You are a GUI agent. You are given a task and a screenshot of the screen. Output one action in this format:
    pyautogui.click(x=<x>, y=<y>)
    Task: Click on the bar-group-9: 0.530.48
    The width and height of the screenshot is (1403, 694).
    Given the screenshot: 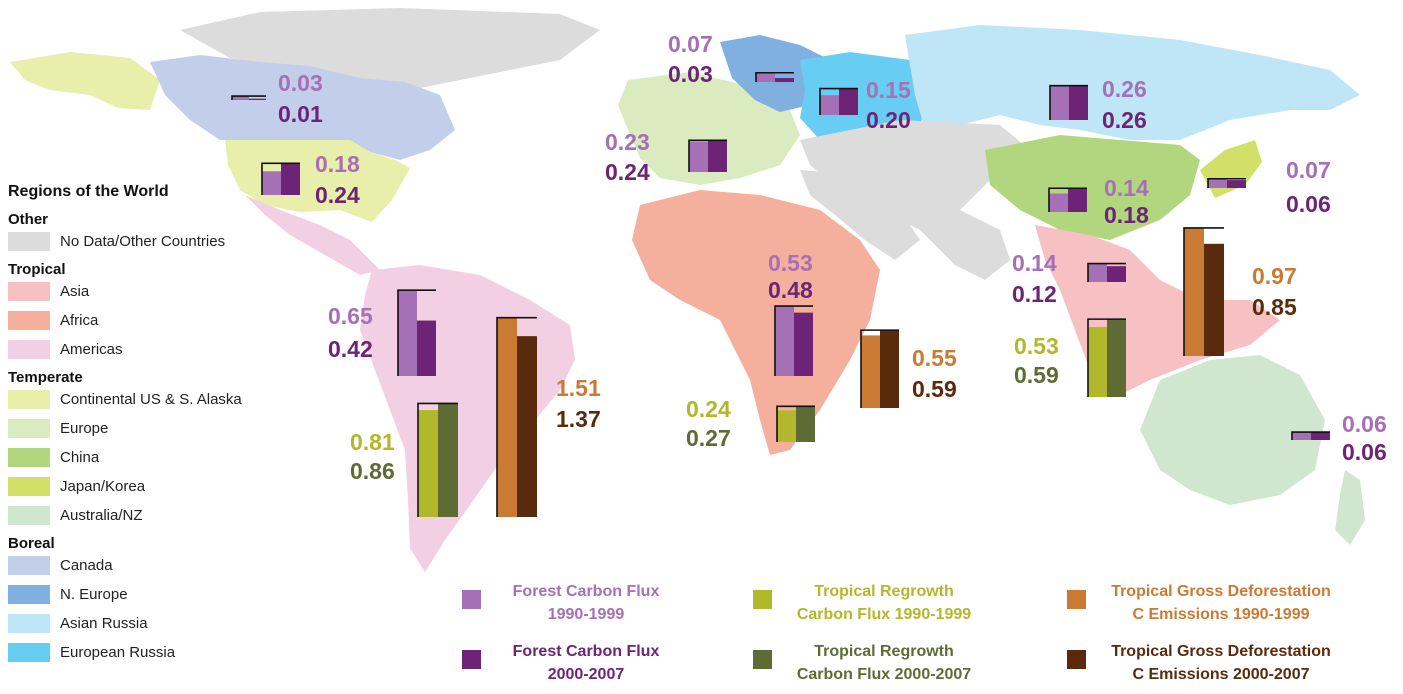 What is the action you would take?
    pyautogui.click(x=790, y=313)
    